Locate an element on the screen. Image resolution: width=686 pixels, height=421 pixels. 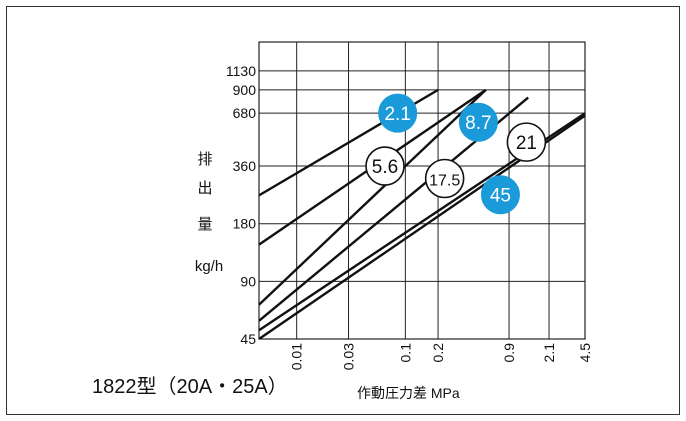
series-badge-45: 45 is located at coordinates (500, 195).